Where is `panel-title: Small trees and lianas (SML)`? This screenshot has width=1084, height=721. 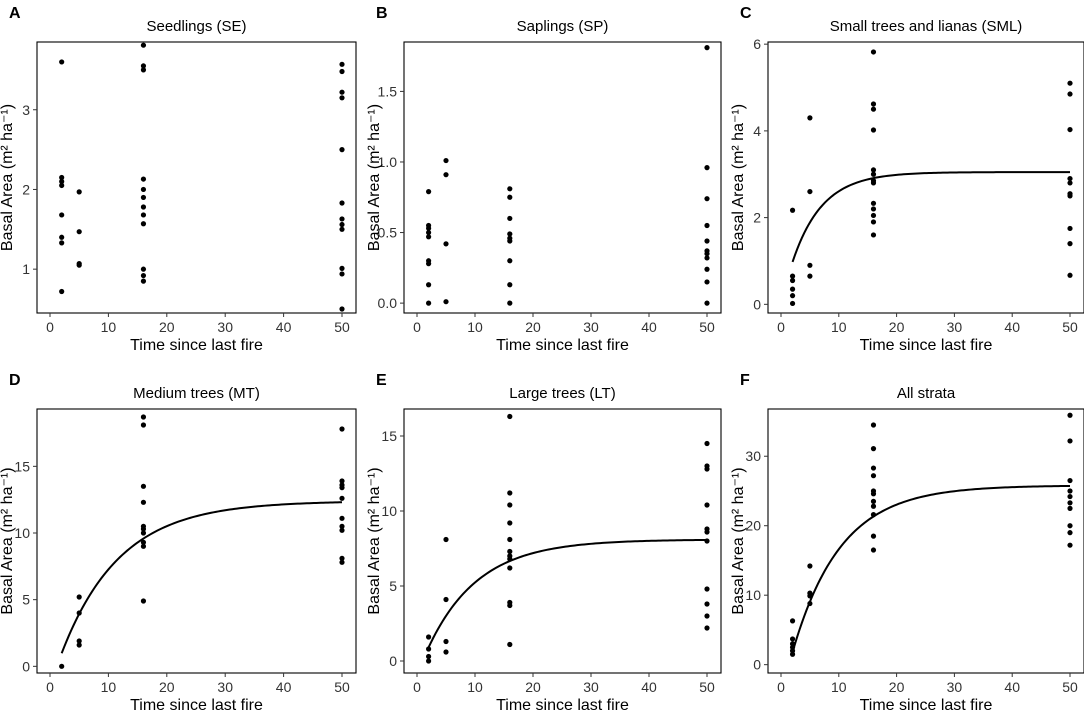 panel-title: Small trees and lianas (SML) is located at coordinates (926, 26).